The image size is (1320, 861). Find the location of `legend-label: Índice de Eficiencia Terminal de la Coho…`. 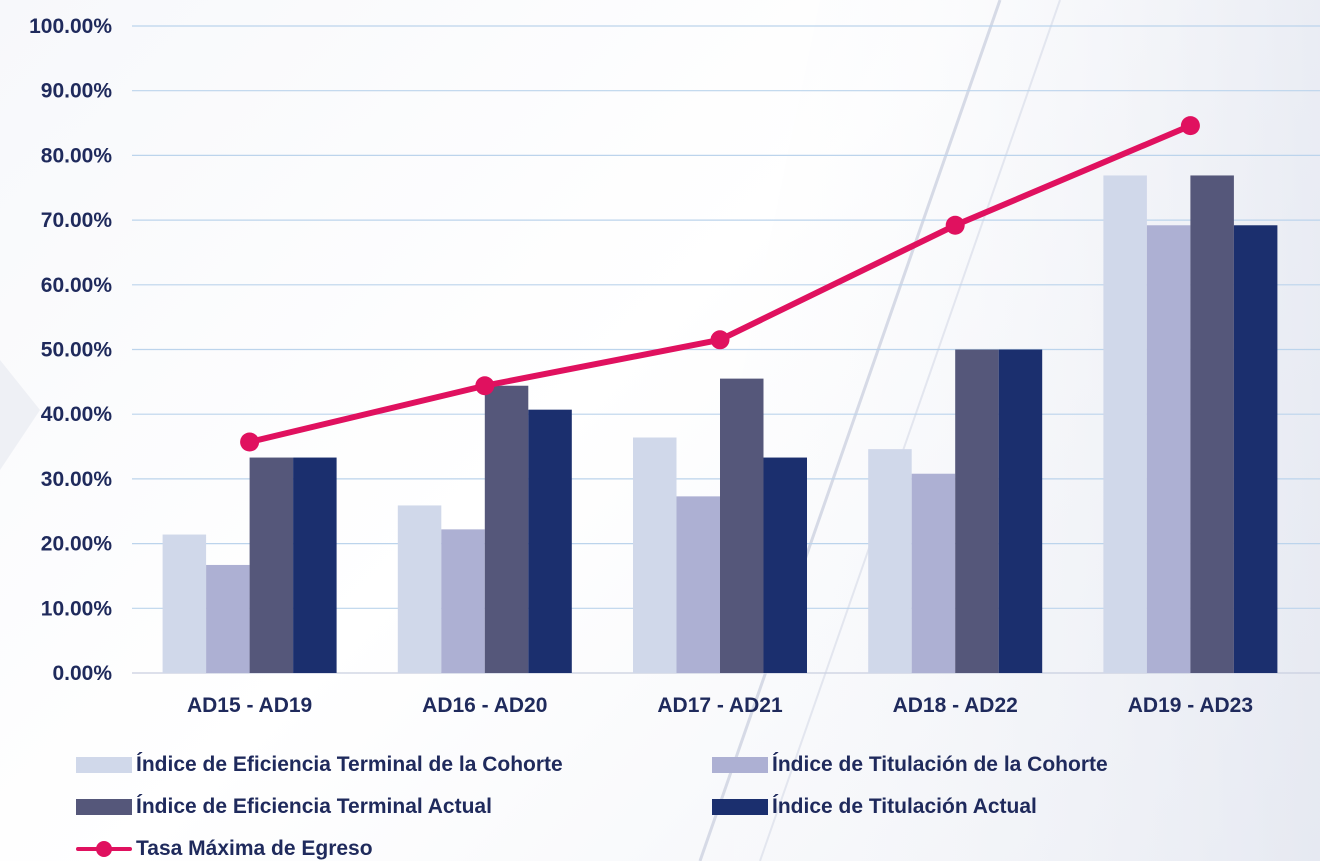

legend-label: Índice de Eficiencia Terminal de la Coho… is located at coordinates (349, 764).